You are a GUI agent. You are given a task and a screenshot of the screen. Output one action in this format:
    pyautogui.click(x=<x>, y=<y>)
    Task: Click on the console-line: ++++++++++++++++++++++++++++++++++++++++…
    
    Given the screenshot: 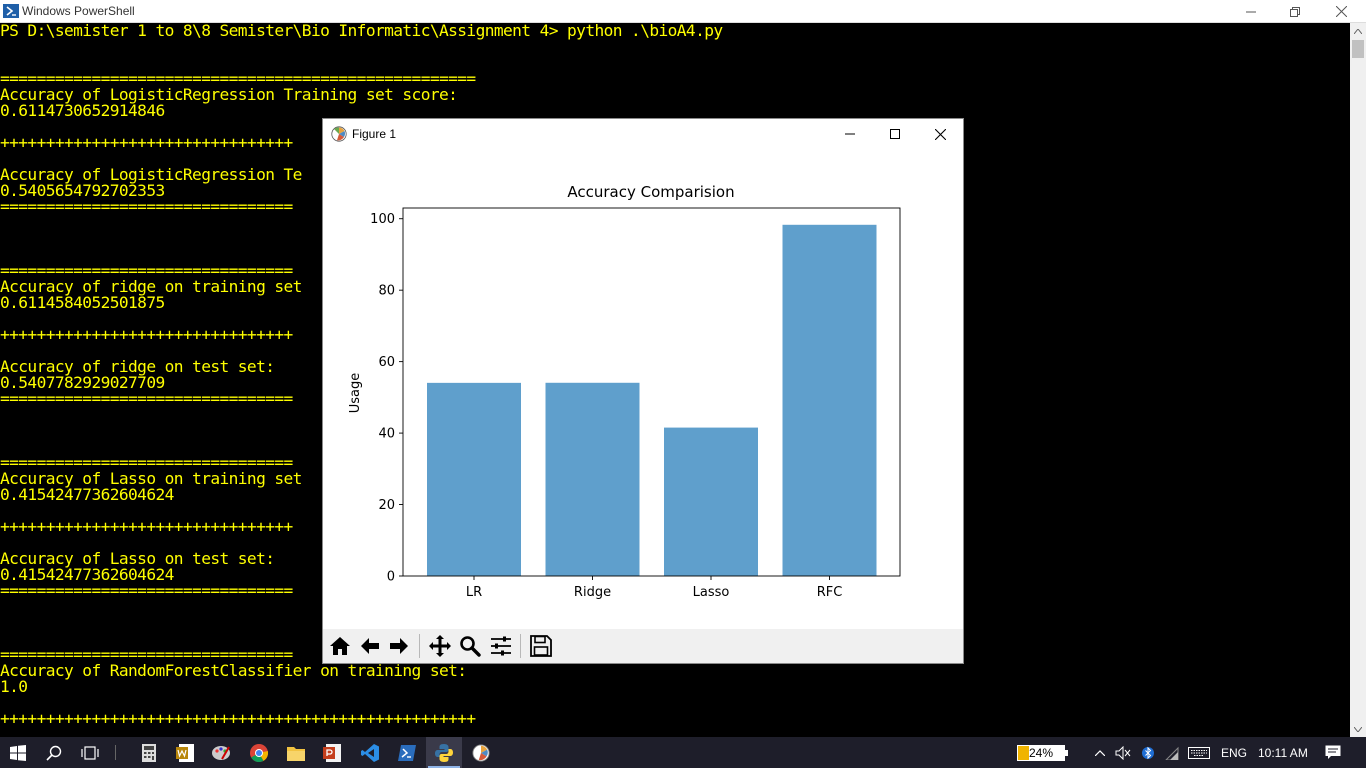 What is the action you would take?
    pyautogui.click(x=238, y=718)
    